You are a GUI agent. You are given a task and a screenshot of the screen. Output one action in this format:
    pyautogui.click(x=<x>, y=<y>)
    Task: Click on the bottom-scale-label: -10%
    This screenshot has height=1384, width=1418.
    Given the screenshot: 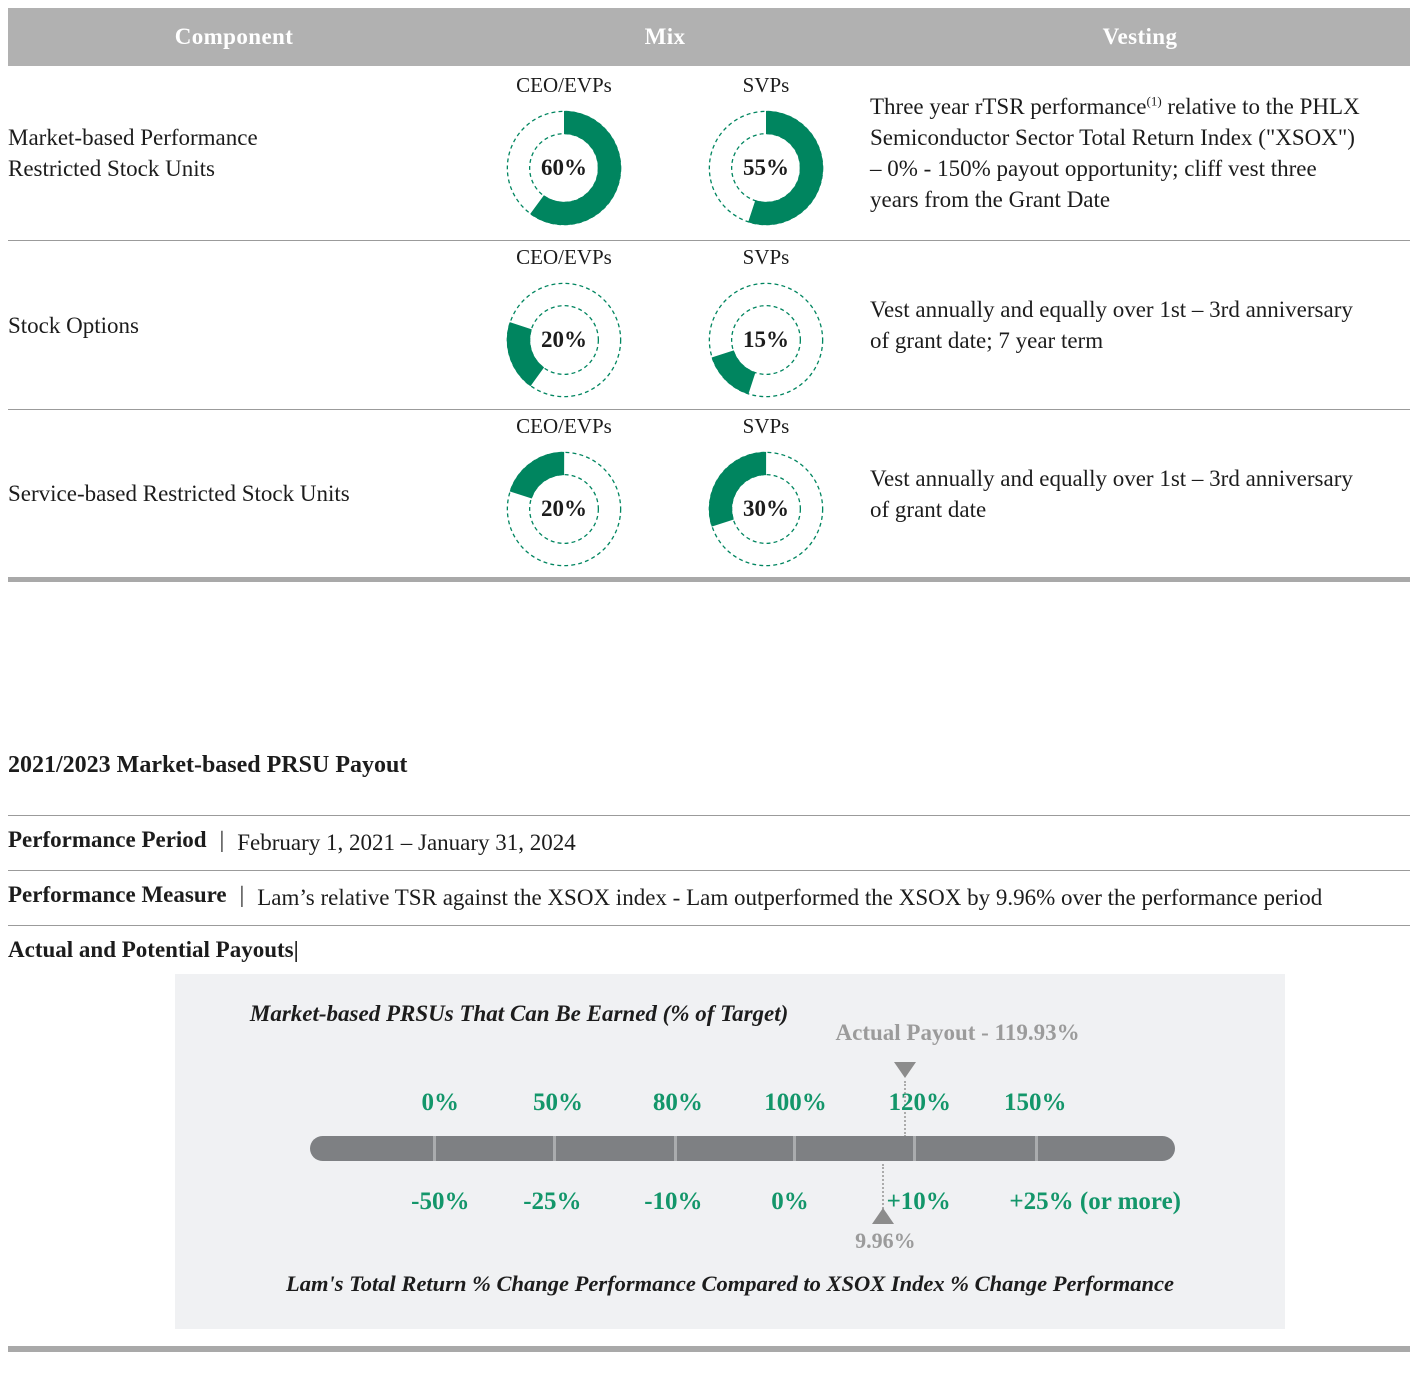 What is the action you would take?
    pyautogui.click(x=673, y=1201)
    